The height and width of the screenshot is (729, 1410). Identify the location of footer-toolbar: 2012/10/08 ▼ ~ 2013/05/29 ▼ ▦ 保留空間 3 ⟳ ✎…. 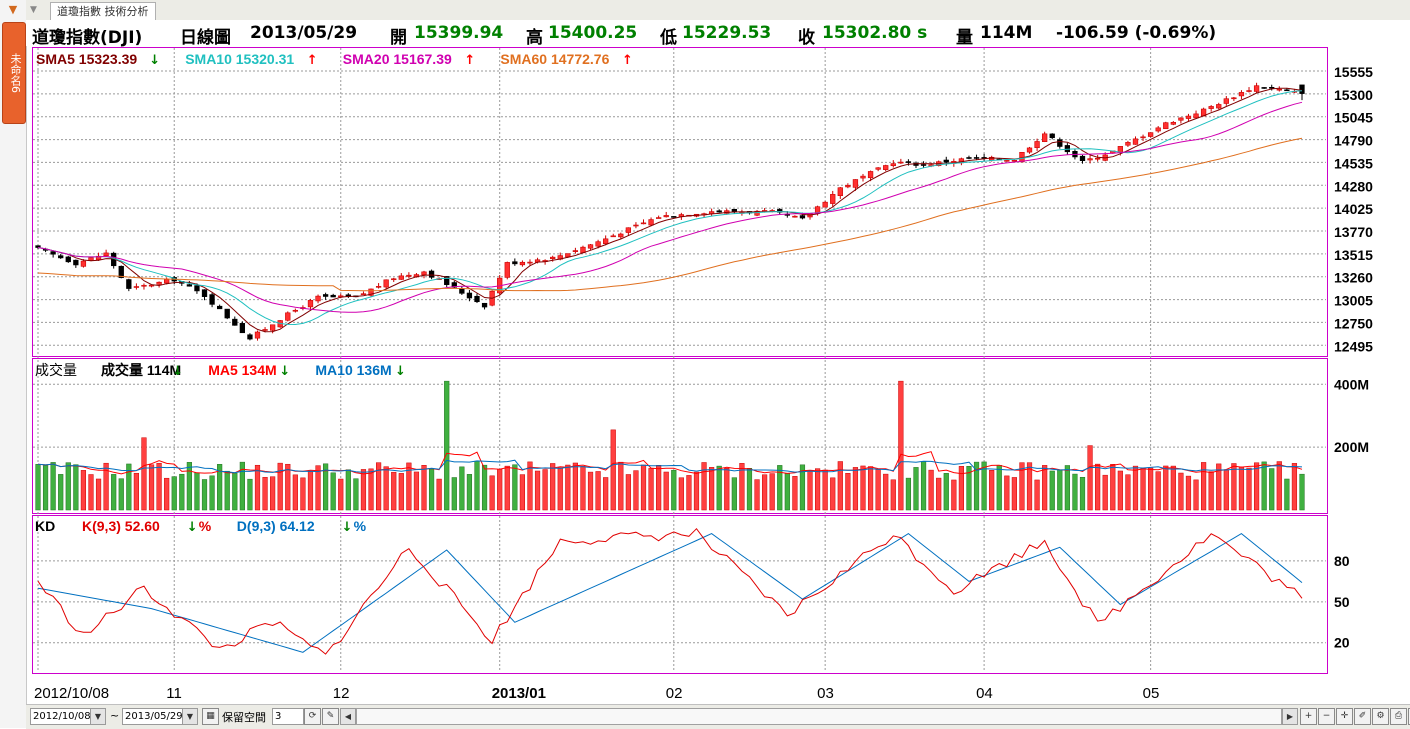
(718, 716).